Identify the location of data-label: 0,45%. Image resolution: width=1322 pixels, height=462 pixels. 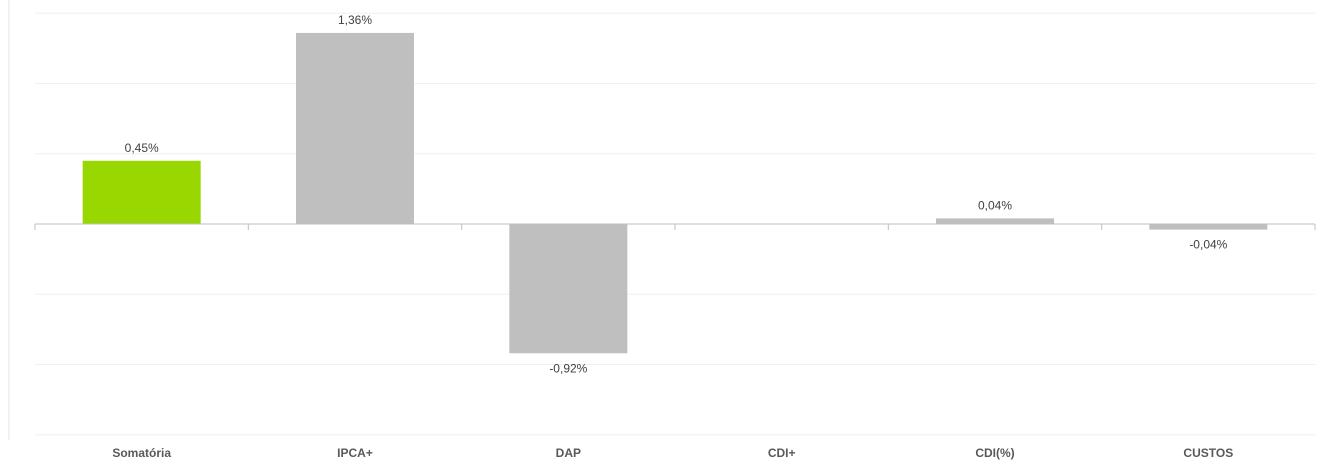
(142, 148).